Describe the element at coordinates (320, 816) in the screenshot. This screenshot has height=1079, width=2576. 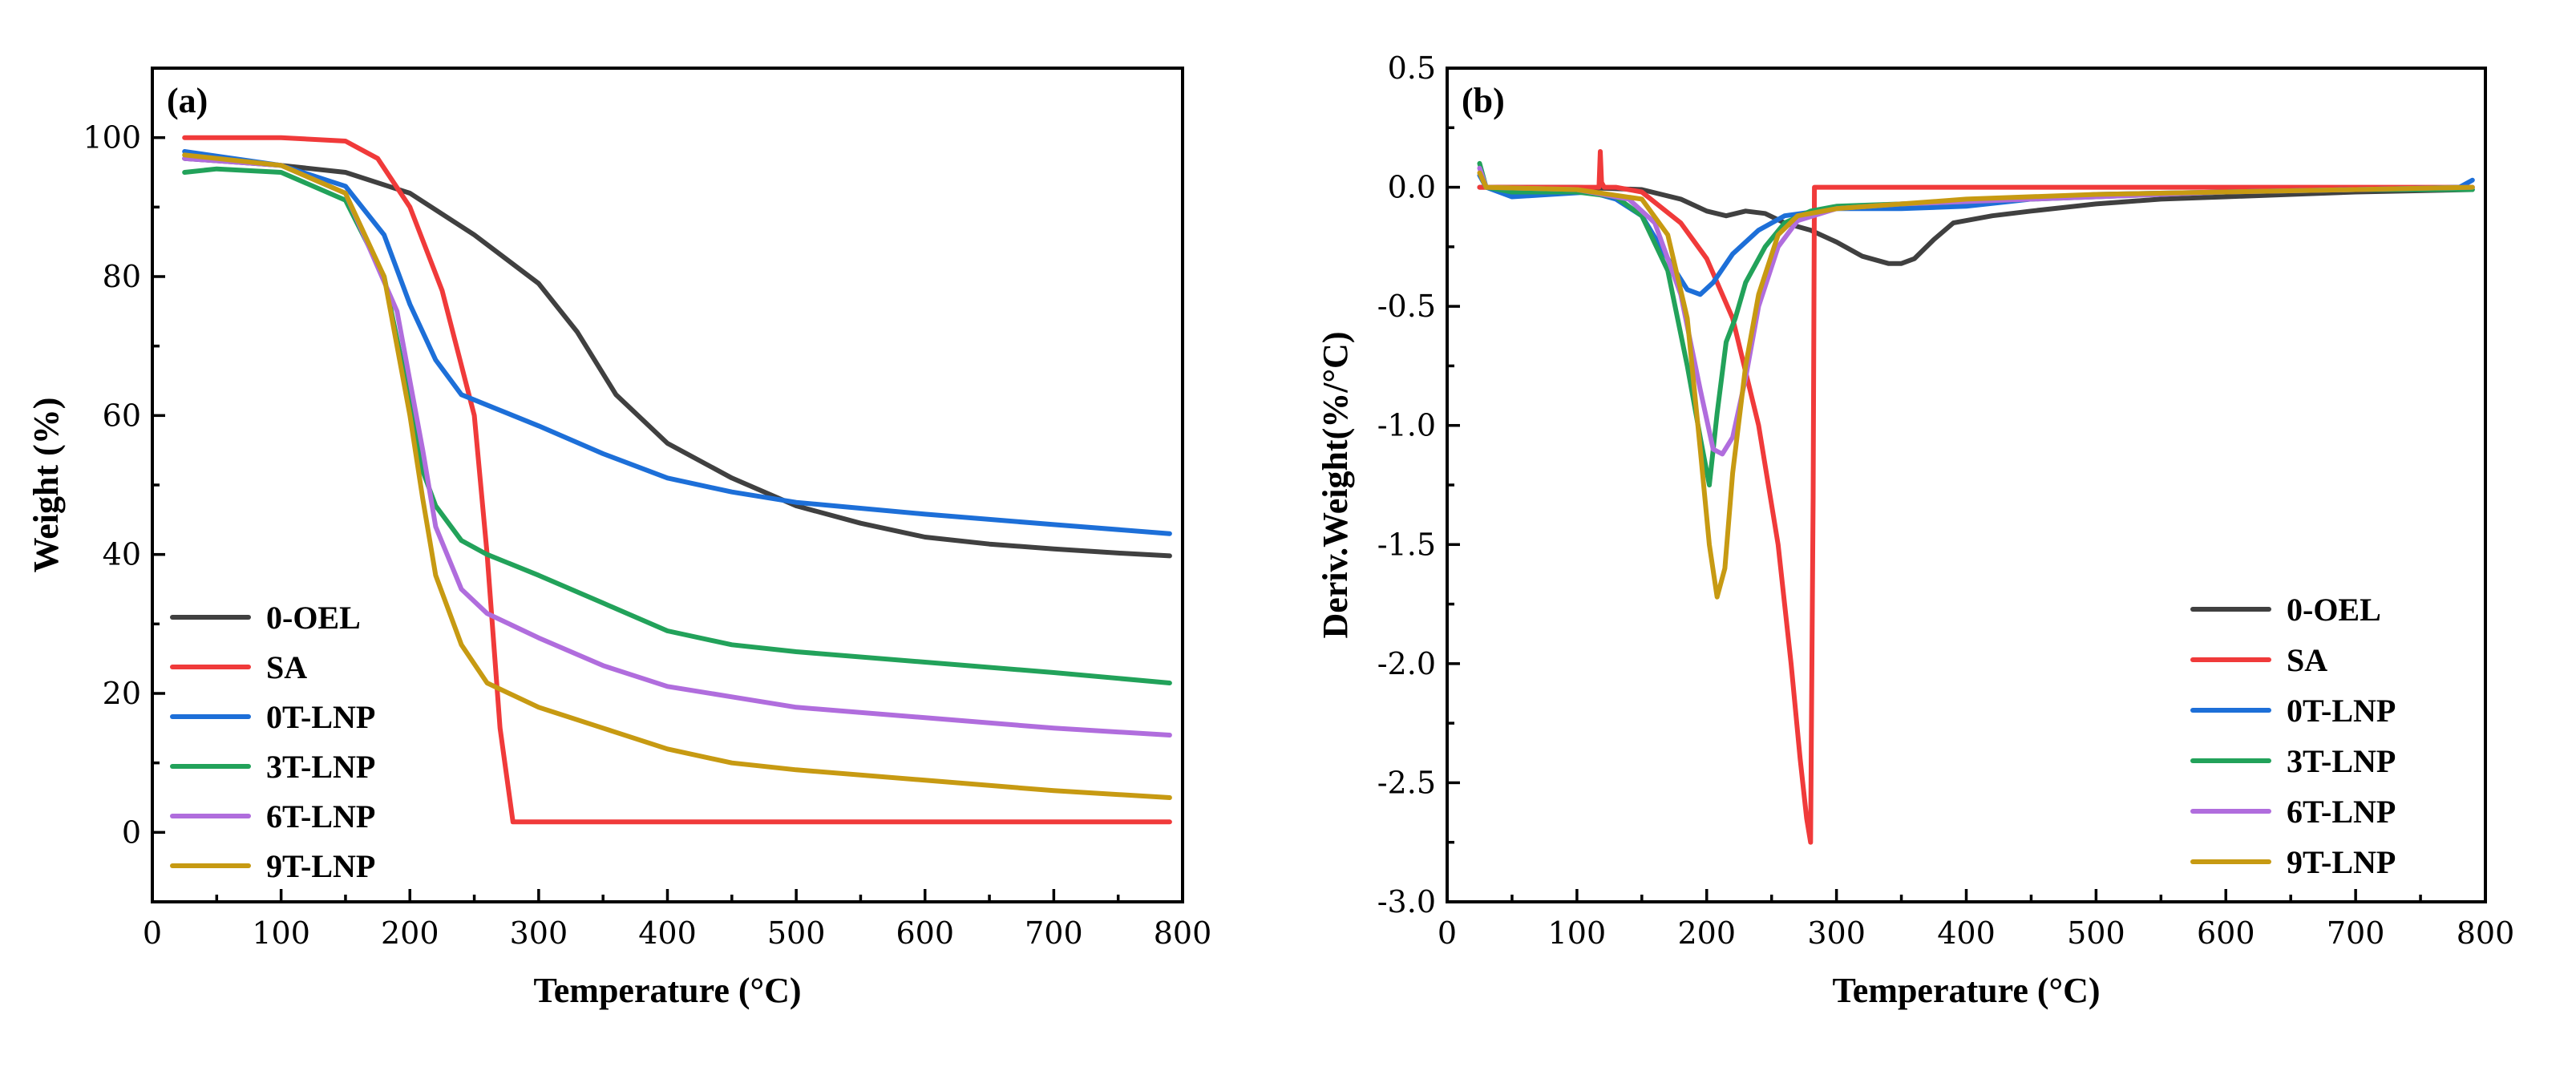
I see `panel-a-legend-label: 6T-LNP` at that location.